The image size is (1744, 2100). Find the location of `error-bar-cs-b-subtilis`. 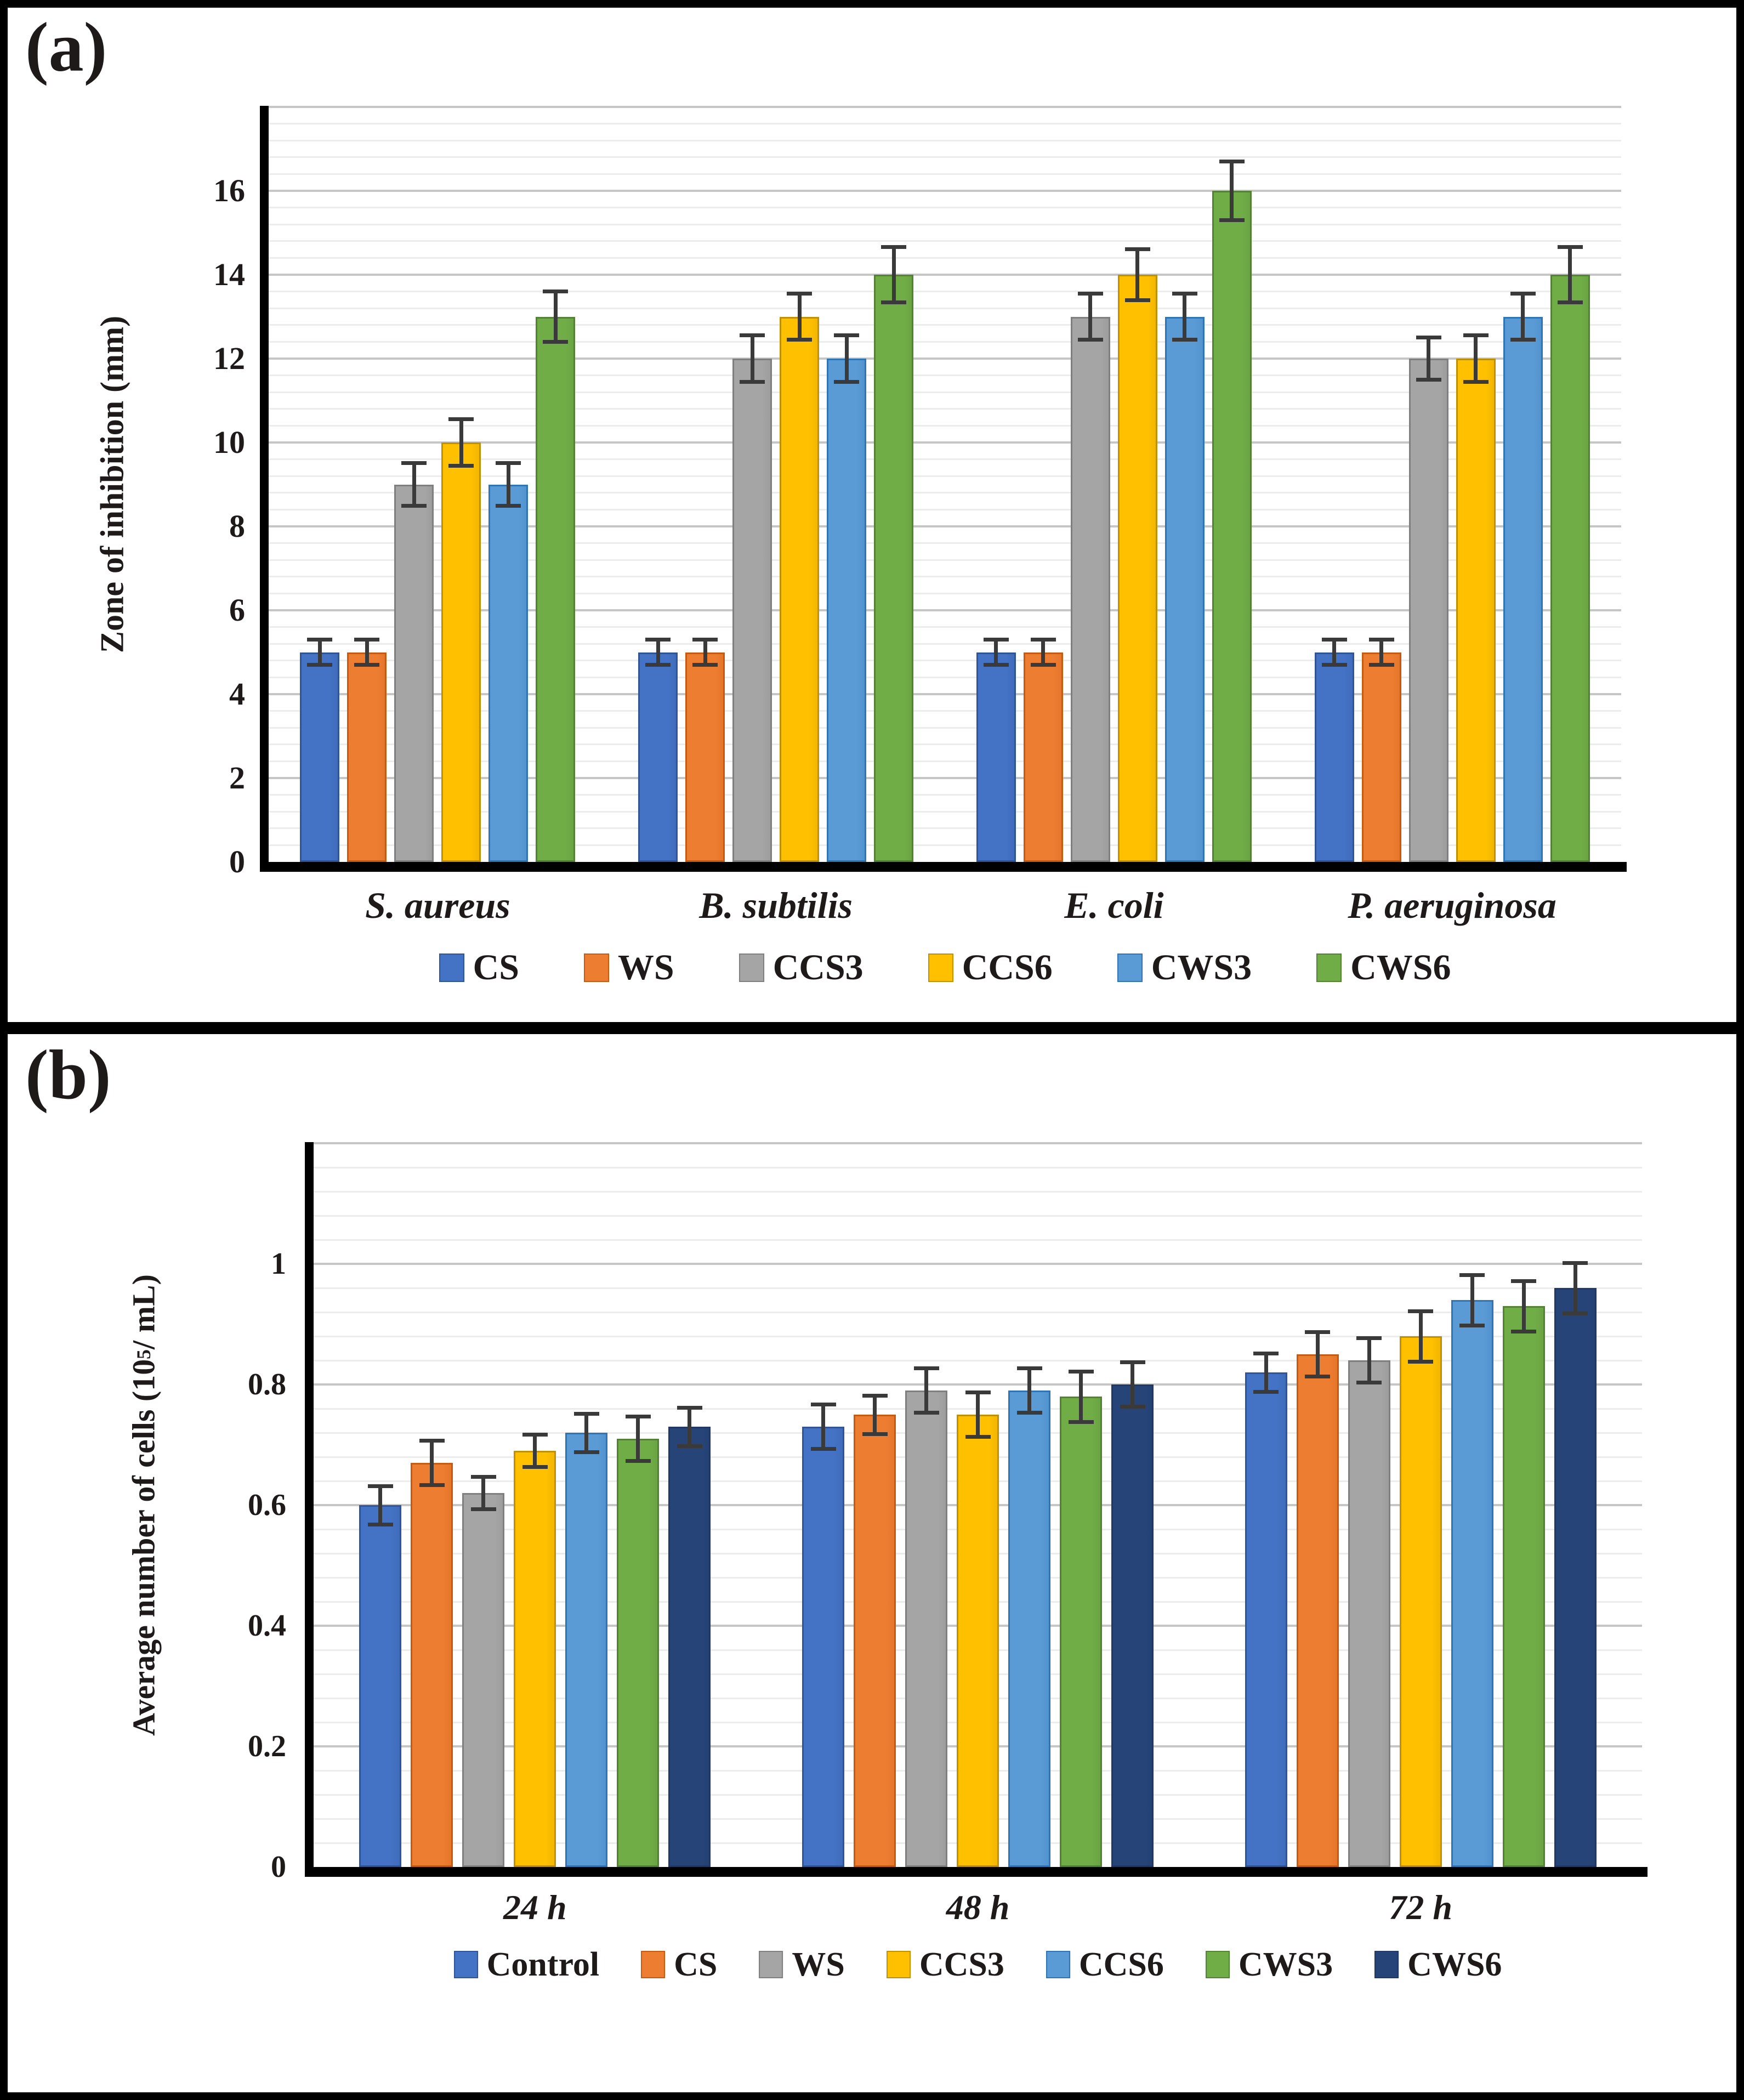

error-bar-cs-b-subtilis is located at coordinates (658, 652).